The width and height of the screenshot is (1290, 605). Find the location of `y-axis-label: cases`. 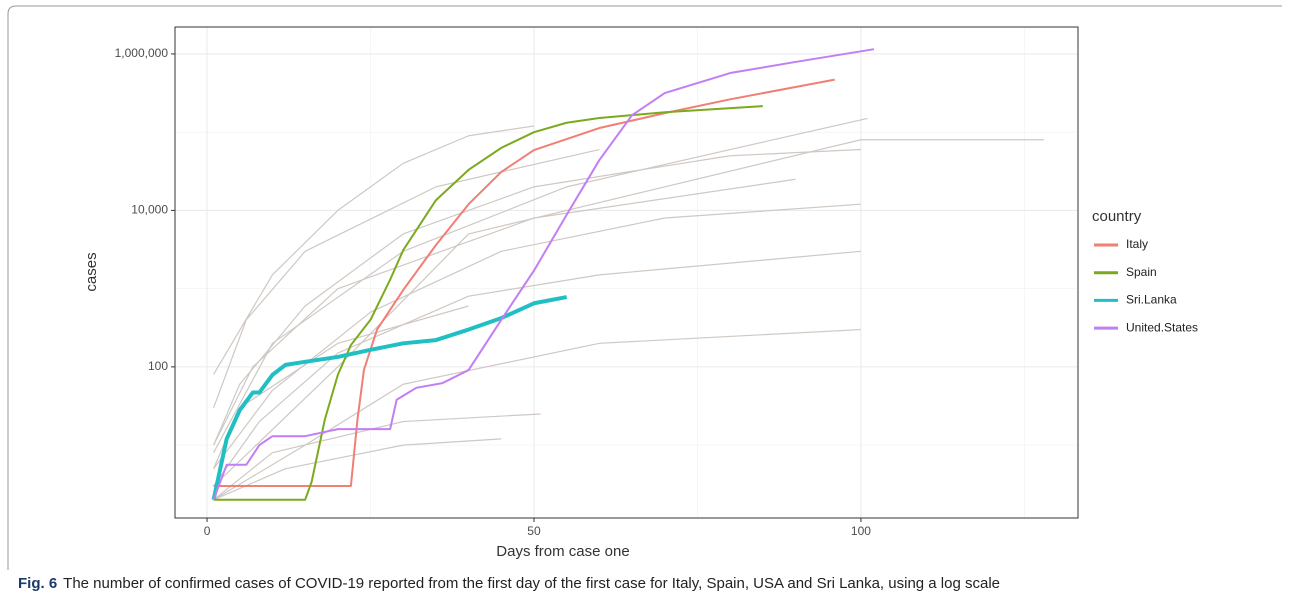

y-axis-label: cases is located at coordinates (91, 271).